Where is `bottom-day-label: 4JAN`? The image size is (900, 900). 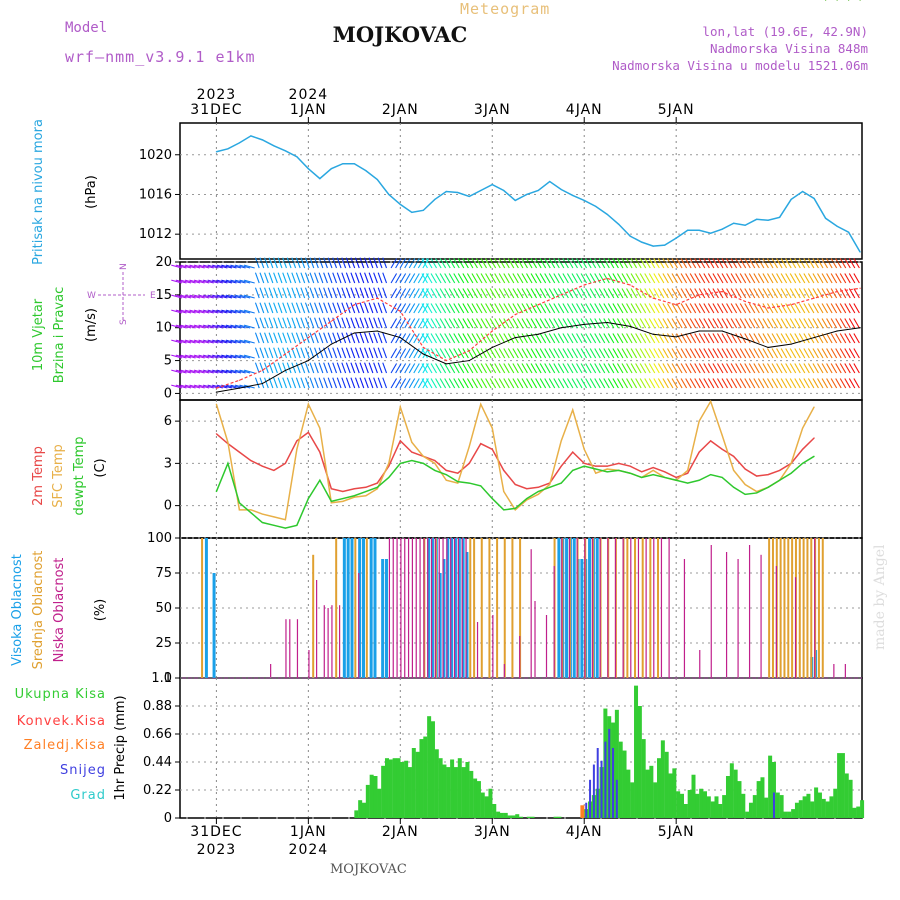 bottom-day-label: 4JAN is located at coordinates (584, 832).